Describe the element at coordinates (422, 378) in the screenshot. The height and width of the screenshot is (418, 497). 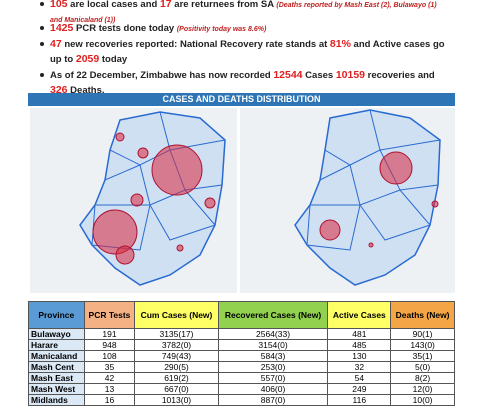
I see `cell: 8(2)` at that location.